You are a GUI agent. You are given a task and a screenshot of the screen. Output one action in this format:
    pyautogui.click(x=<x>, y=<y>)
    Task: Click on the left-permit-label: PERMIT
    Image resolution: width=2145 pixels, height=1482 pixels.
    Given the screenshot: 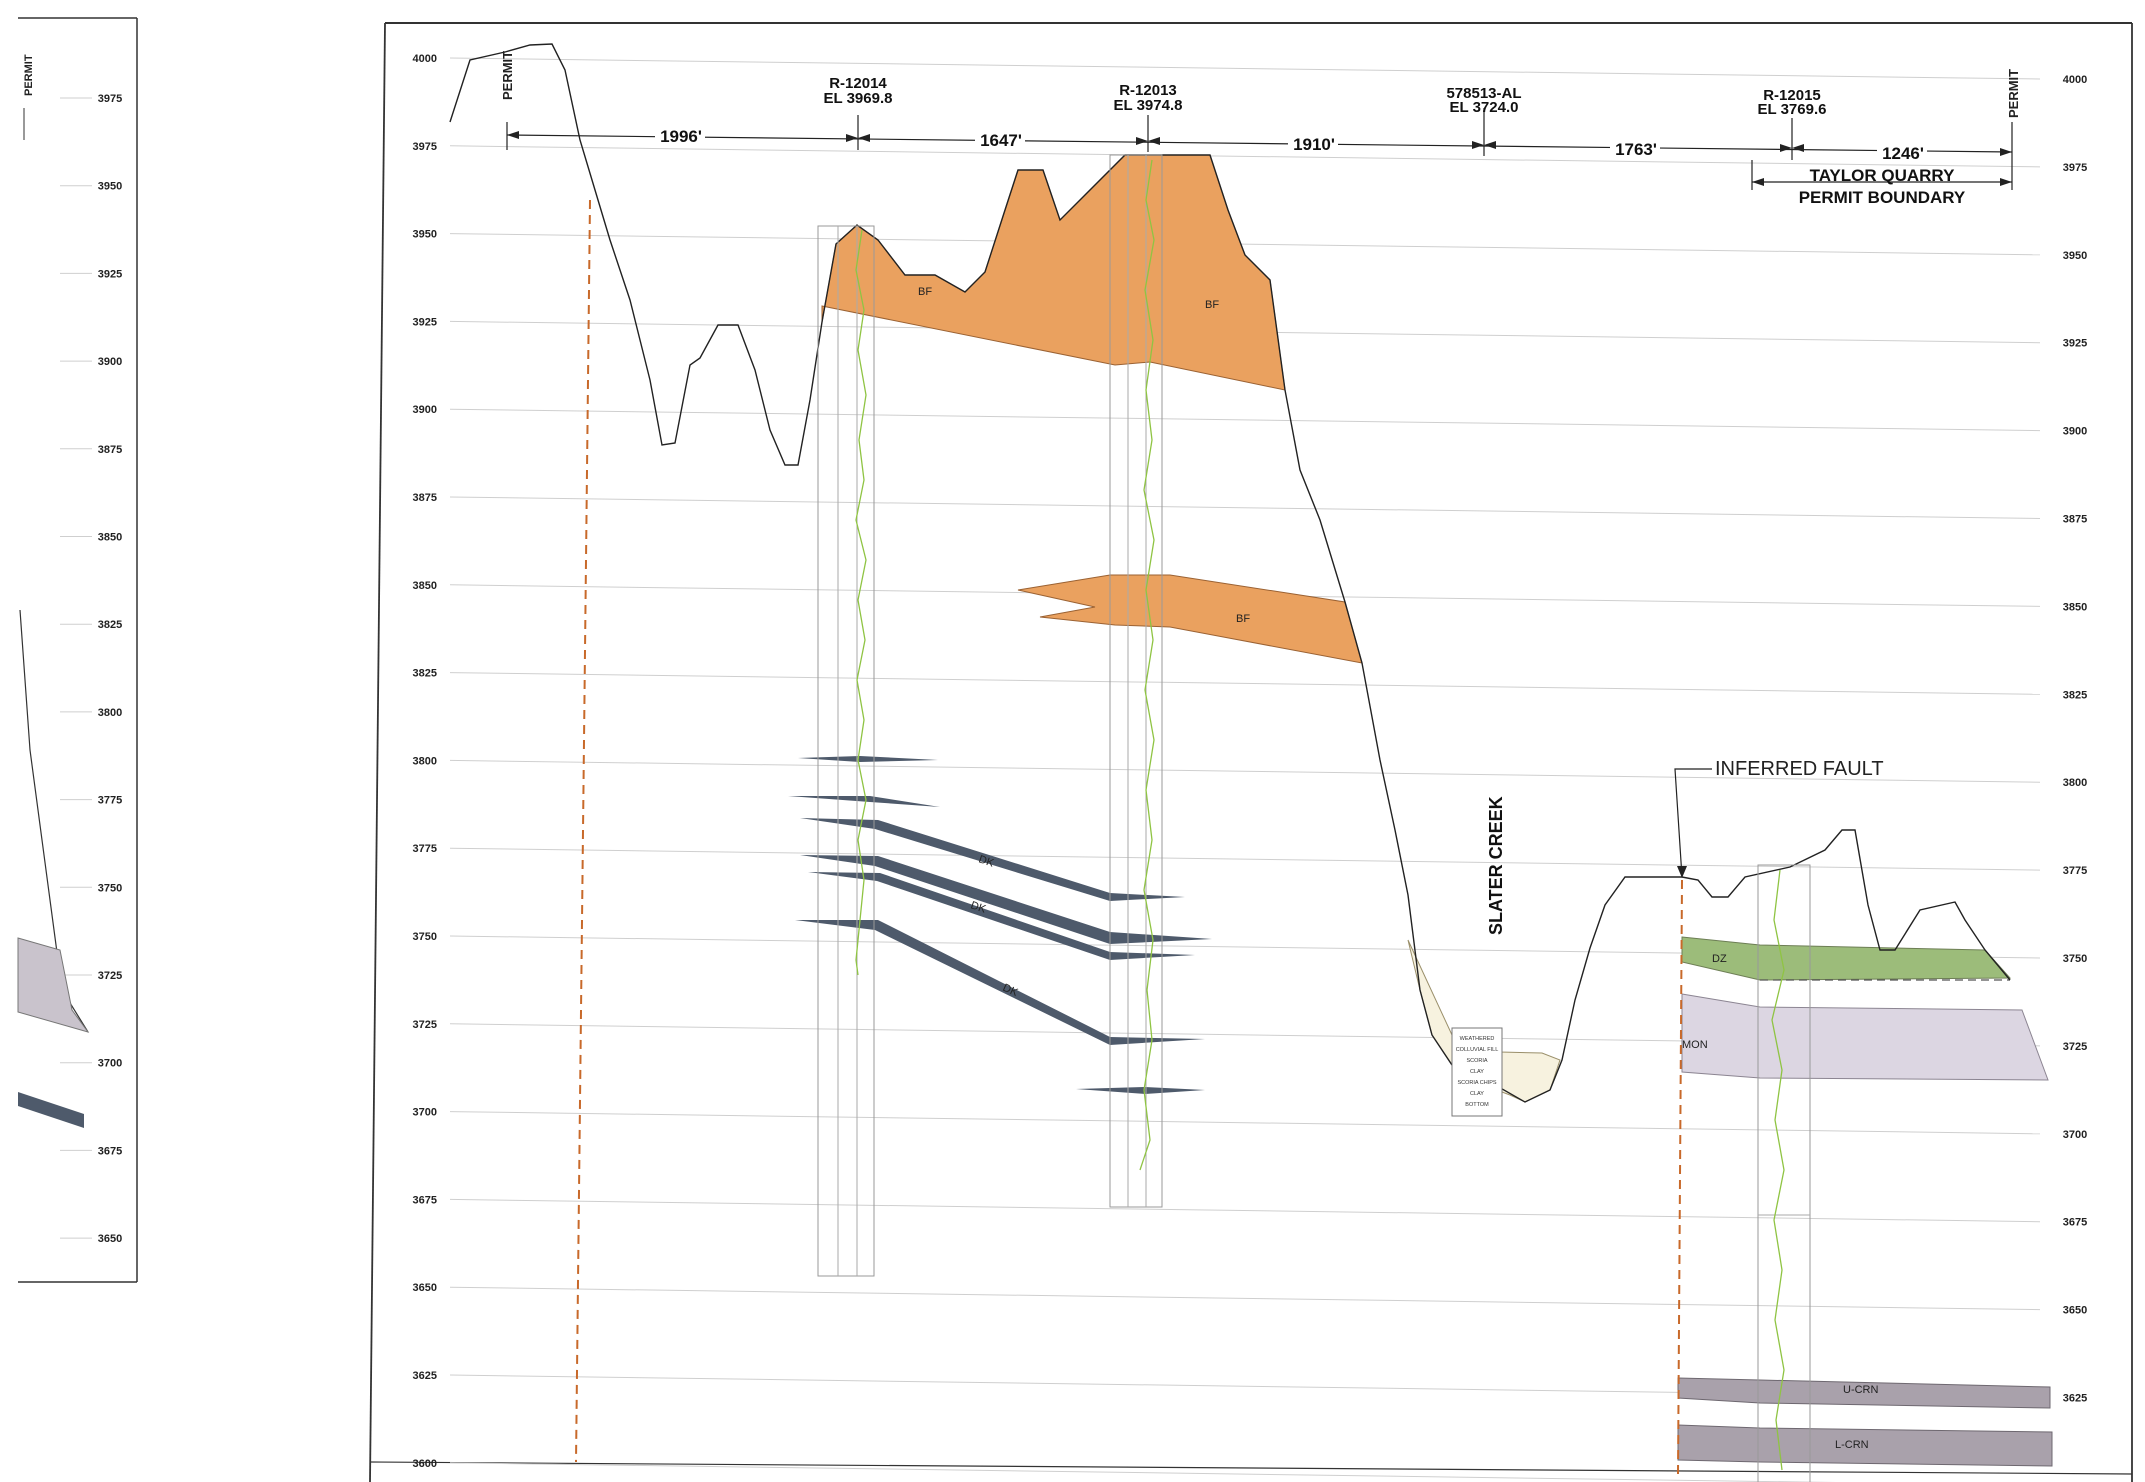 What is the action you would take?
    pyautogui.click(x=29, y=75)
    